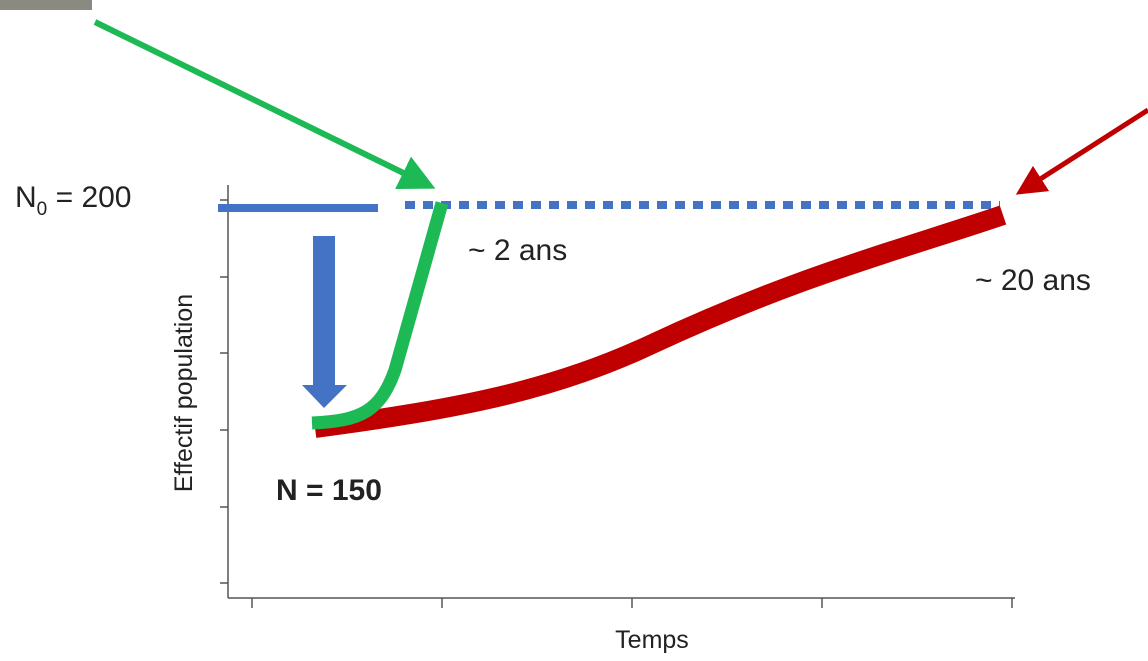 This screenshot has height=661, width=1148. I want to click on start-label: N0 = 200, so click(73, 200).